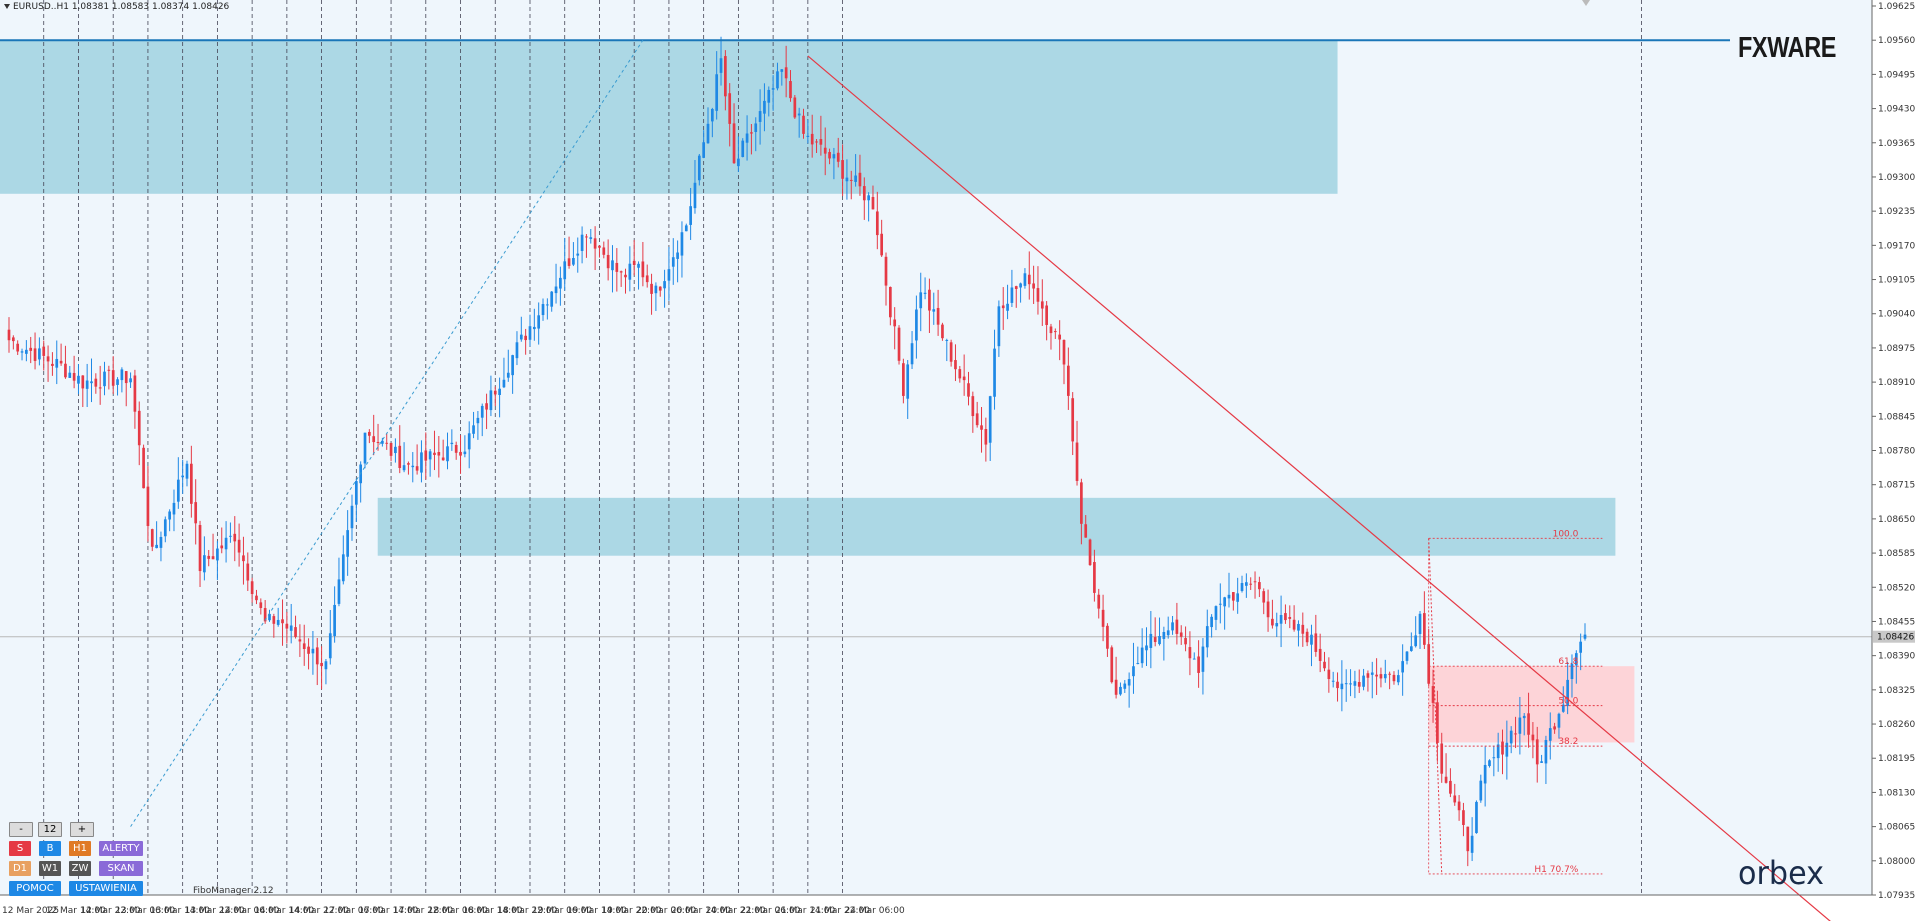 This screenshot has height=921, width=1915. I want to click on y-tick-label: 1.09430, so click(1896, 110).